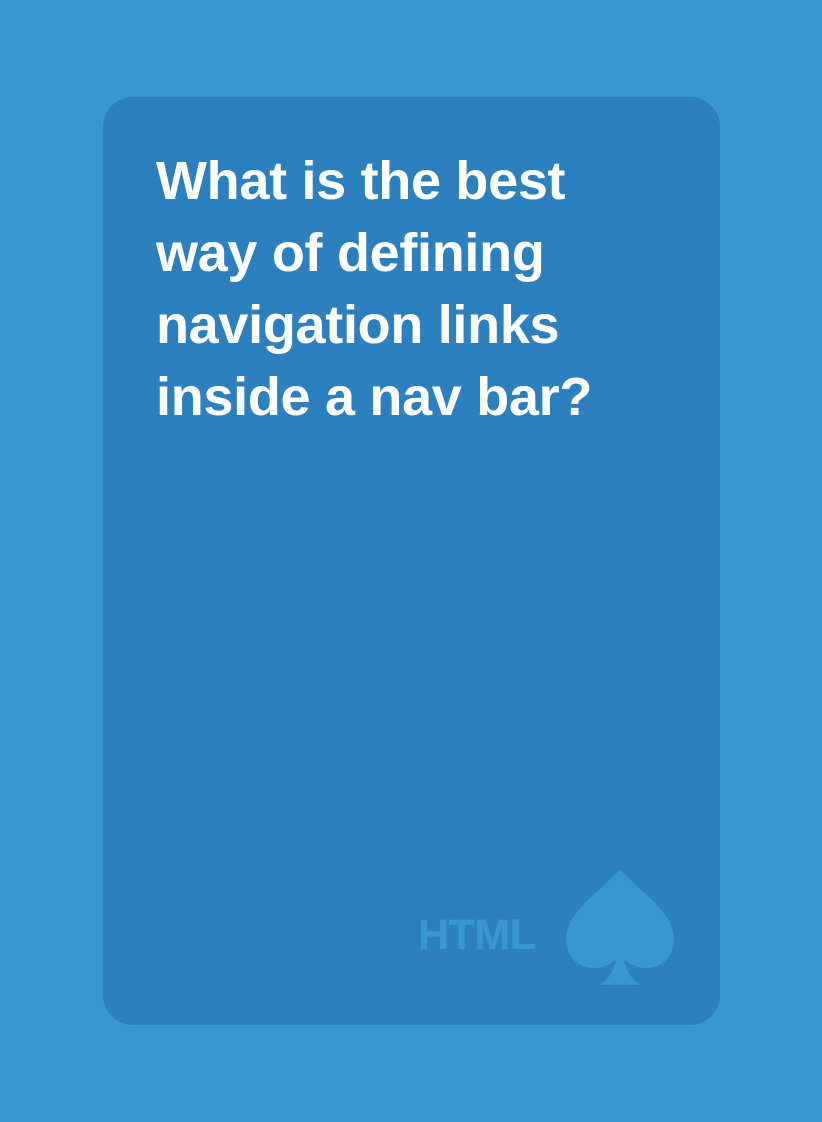 Image resolution: width=822 pixels, height=1122 pixels. I want to click on category-label: HTML, so click(477, 935).